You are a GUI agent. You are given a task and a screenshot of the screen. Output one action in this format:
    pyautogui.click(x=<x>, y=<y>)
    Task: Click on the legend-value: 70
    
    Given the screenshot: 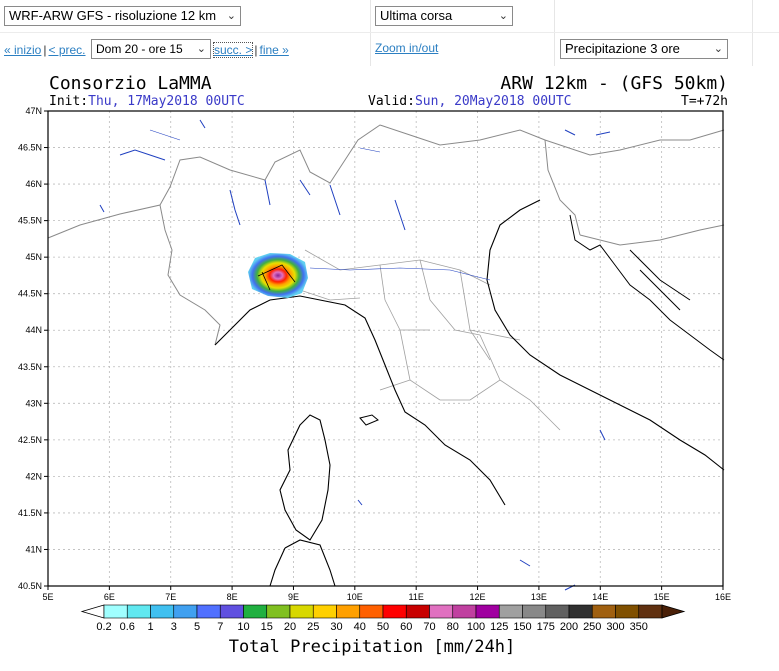 What is the action you would take?
    pyautogui.click(x=429, y=627)
    